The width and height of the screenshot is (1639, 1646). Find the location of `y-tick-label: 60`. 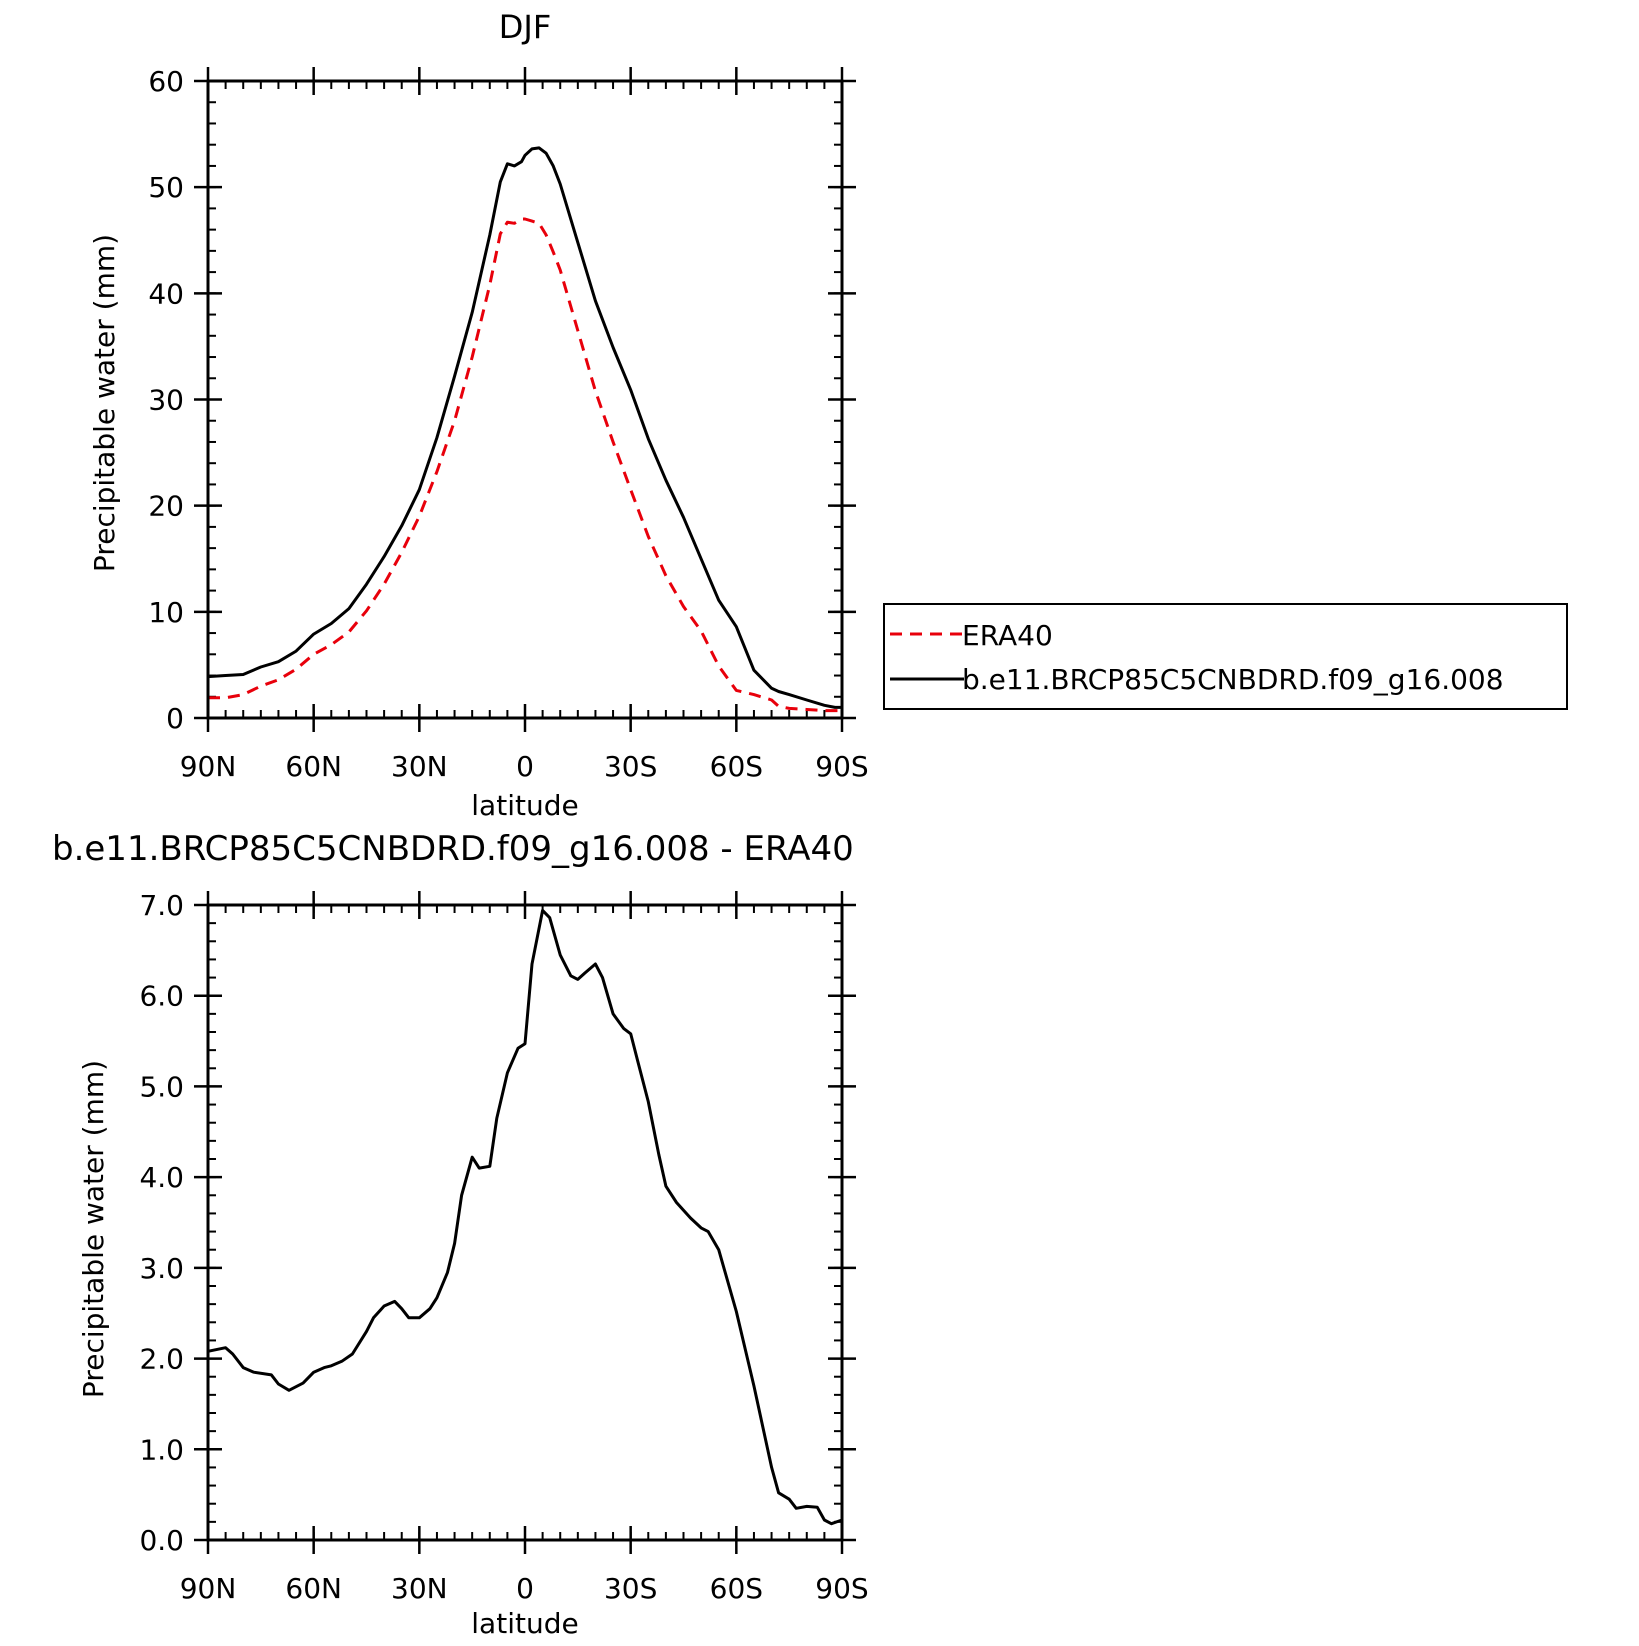

y-tick-label: 60 is located at coordinates (166, 81).